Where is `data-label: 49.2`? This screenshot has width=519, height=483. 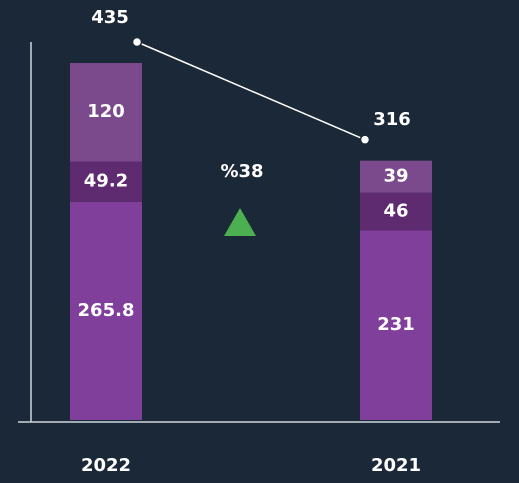
data-label: 49.2 is located at coordinates (106, 181).